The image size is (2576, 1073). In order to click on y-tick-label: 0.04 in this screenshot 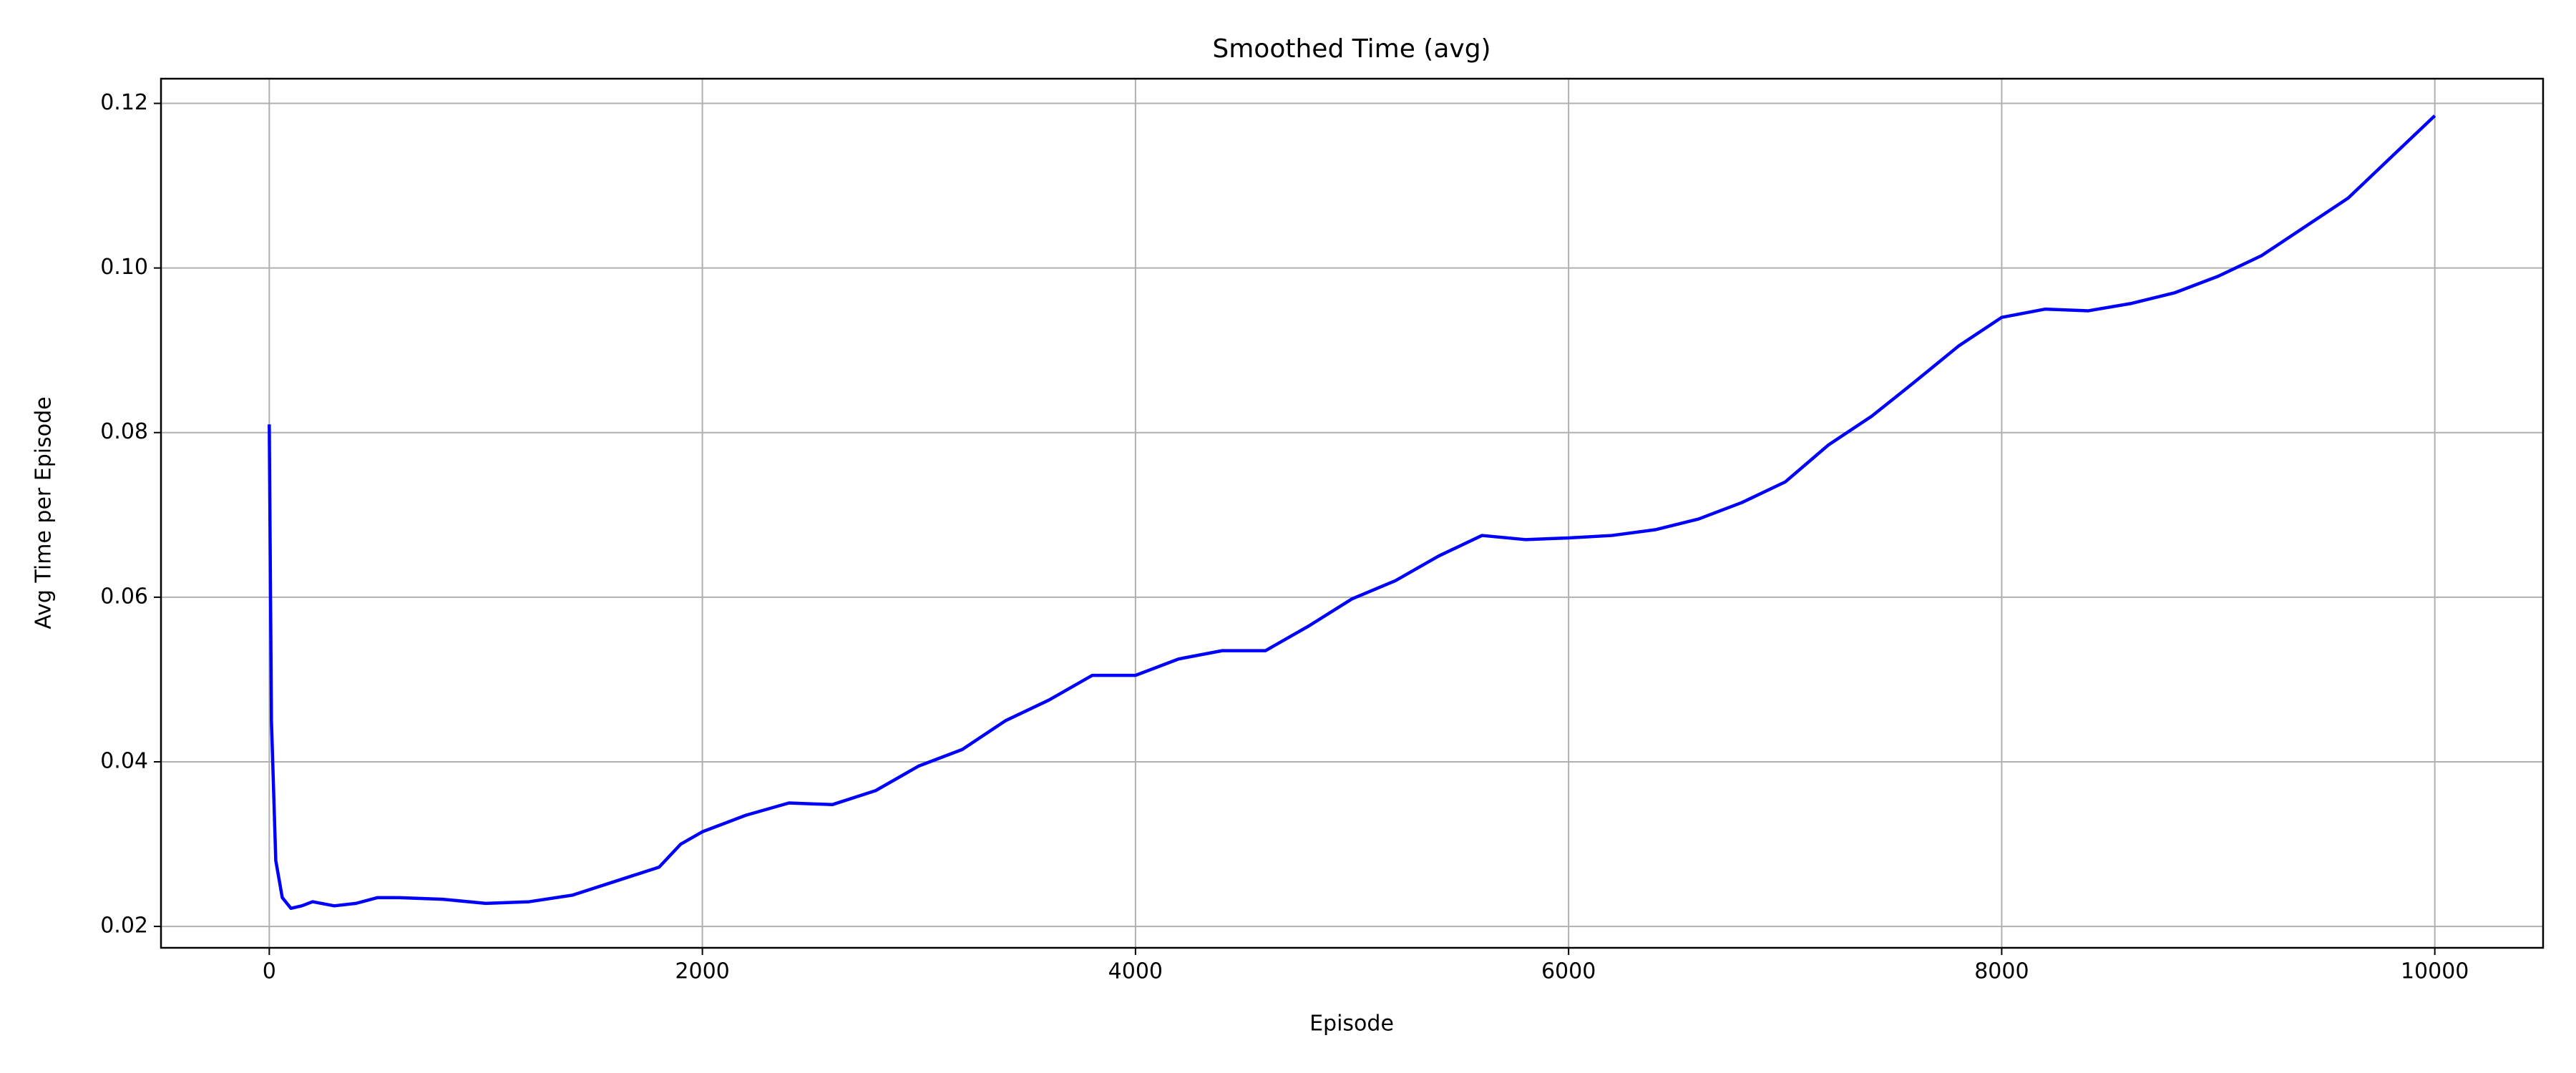, I will do `click(124, 760)`.